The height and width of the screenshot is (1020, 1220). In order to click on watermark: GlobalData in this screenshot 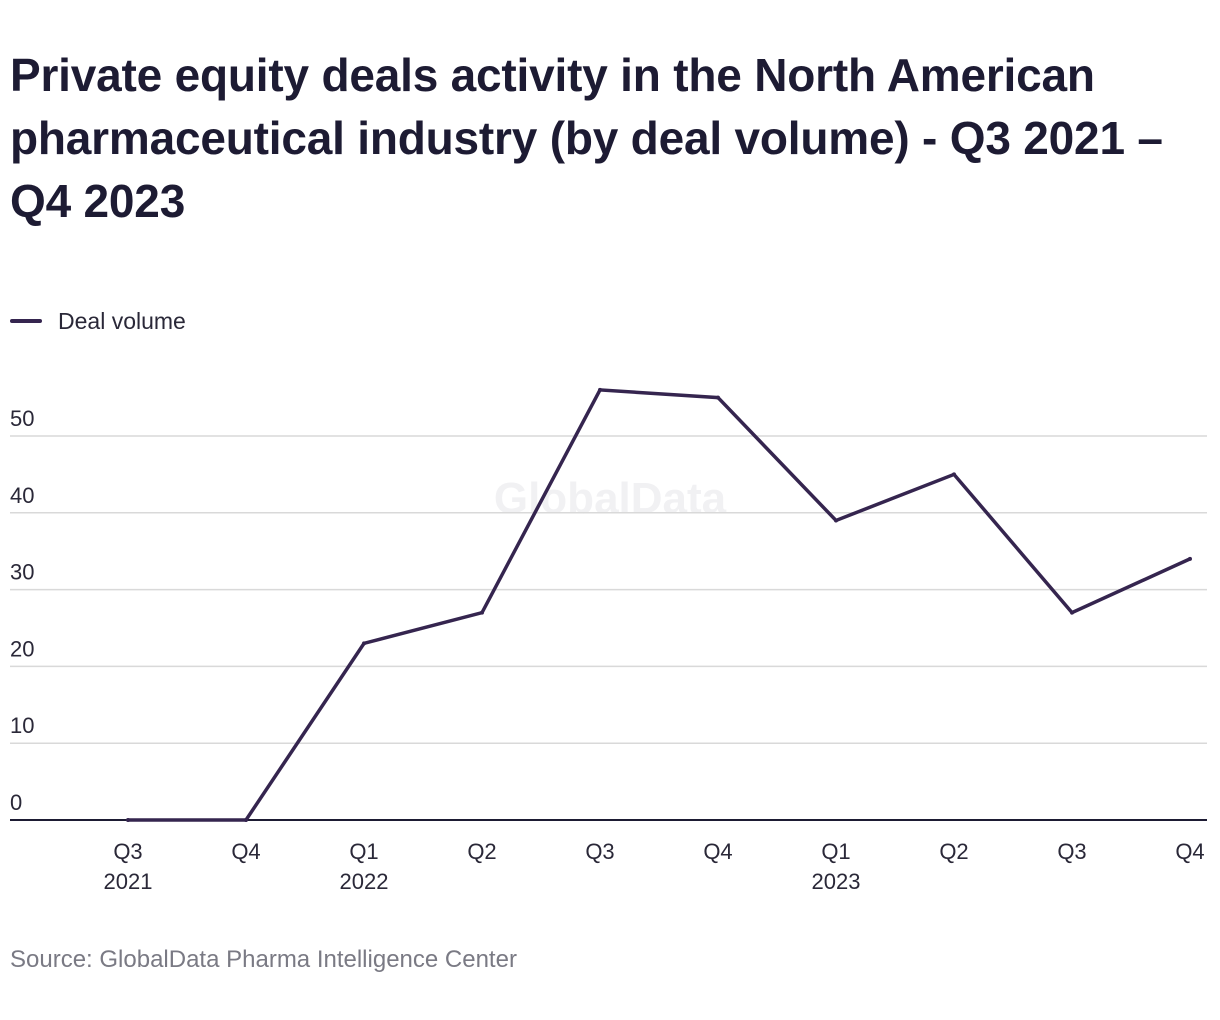, I will do `click(610, 498)`.